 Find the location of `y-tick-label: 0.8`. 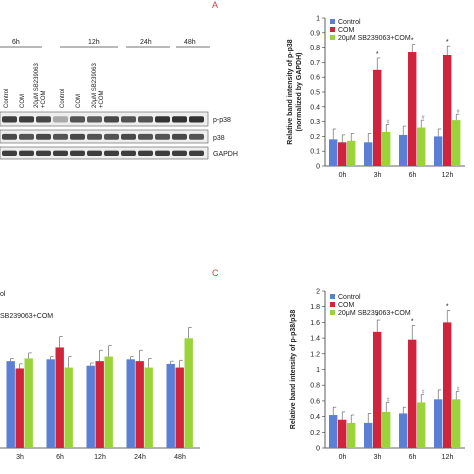

y-tick-label: 0.8 is located at coordinates (315, 386).